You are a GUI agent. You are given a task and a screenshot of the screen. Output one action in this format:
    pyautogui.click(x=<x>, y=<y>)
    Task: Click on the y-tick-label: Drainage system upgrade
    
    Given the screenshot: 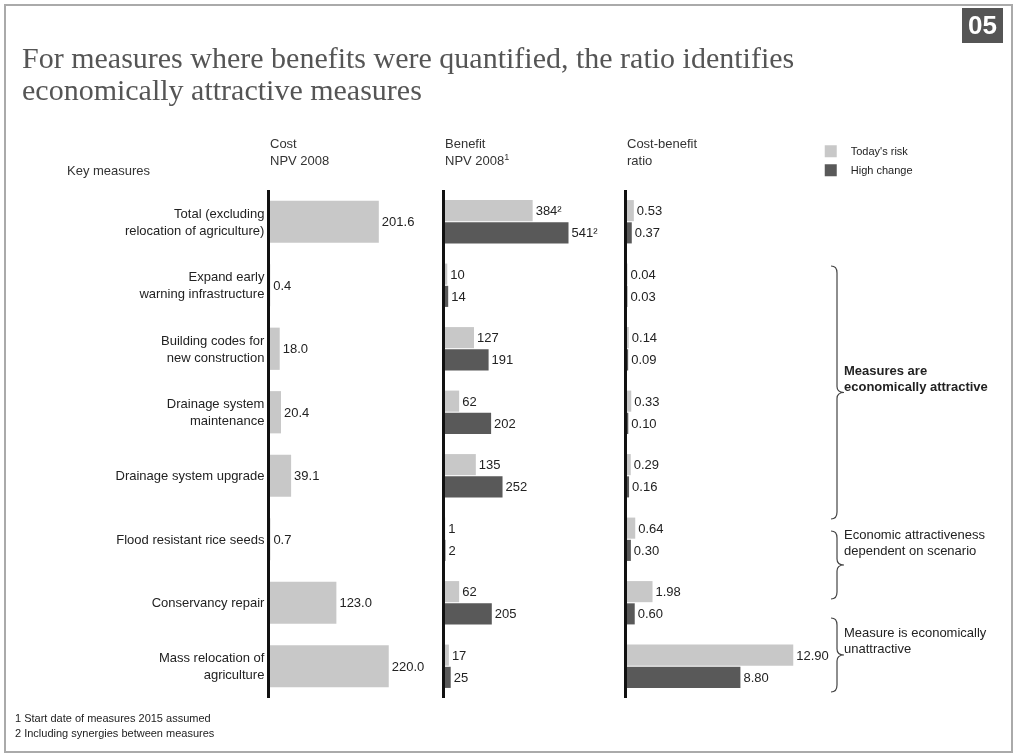 What is the action you would take?
    pyautogui.click(x=190, y=476)
    